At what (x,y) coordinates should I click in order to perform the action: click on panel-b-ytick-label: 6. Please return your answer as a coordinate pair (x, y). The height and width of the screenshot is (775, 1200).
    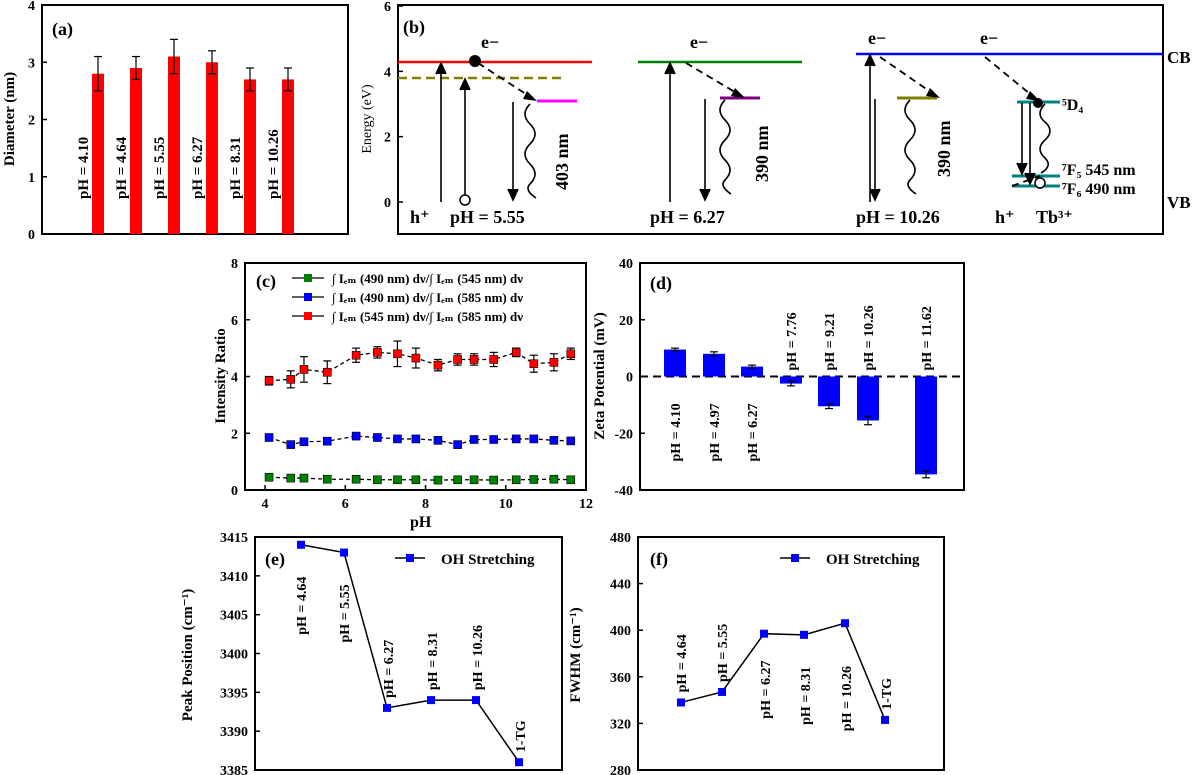
    Looking at the image, I should click on (387, 7).